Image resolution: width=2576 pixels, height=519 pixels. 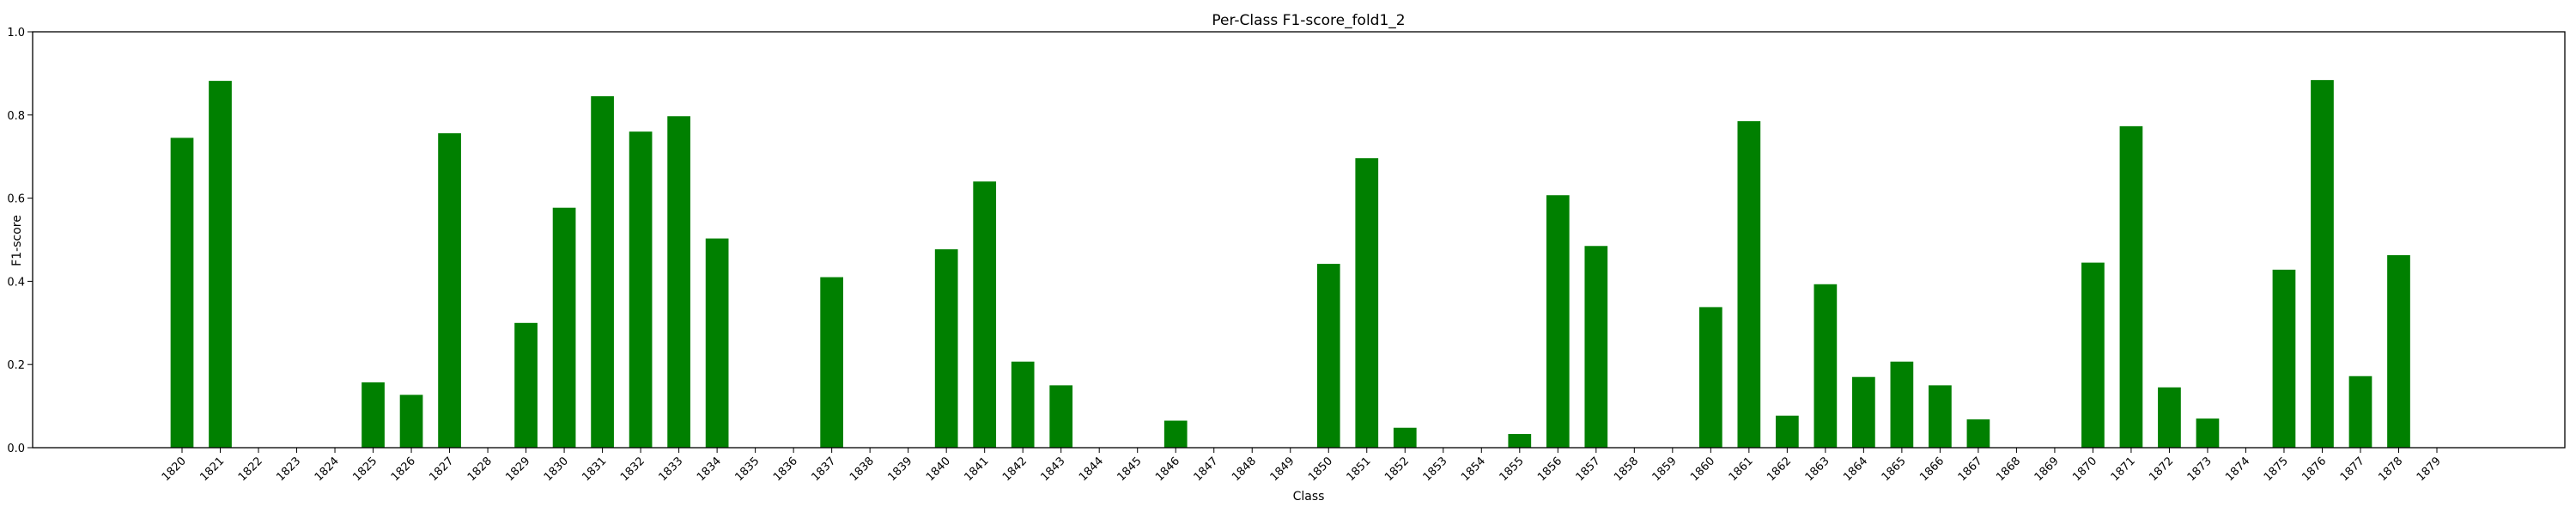 What do you see at coordinates (1588, 469) in the screenshot?
I see `x-tick-label-1857: 1857` at bounding box center [1588, 469].